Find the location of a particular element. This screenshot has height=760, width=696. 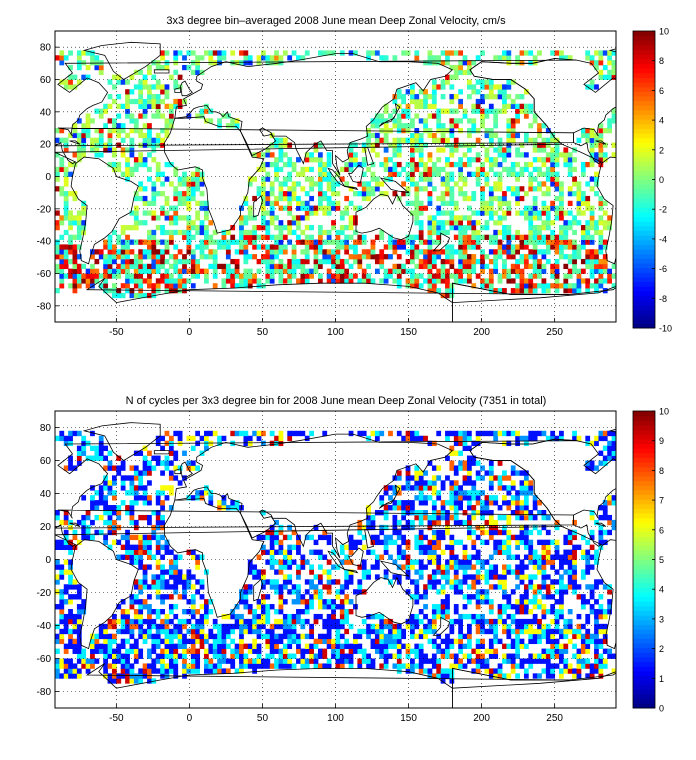

x-tick-label: 0 is located at coordinates (190, 332).